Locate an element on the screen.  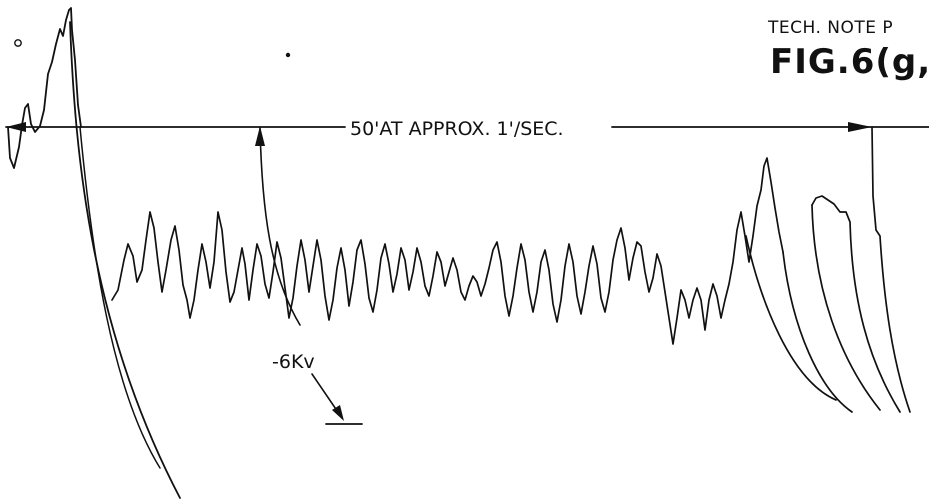
stray-mark-dot is located at coordinates (288, 55).